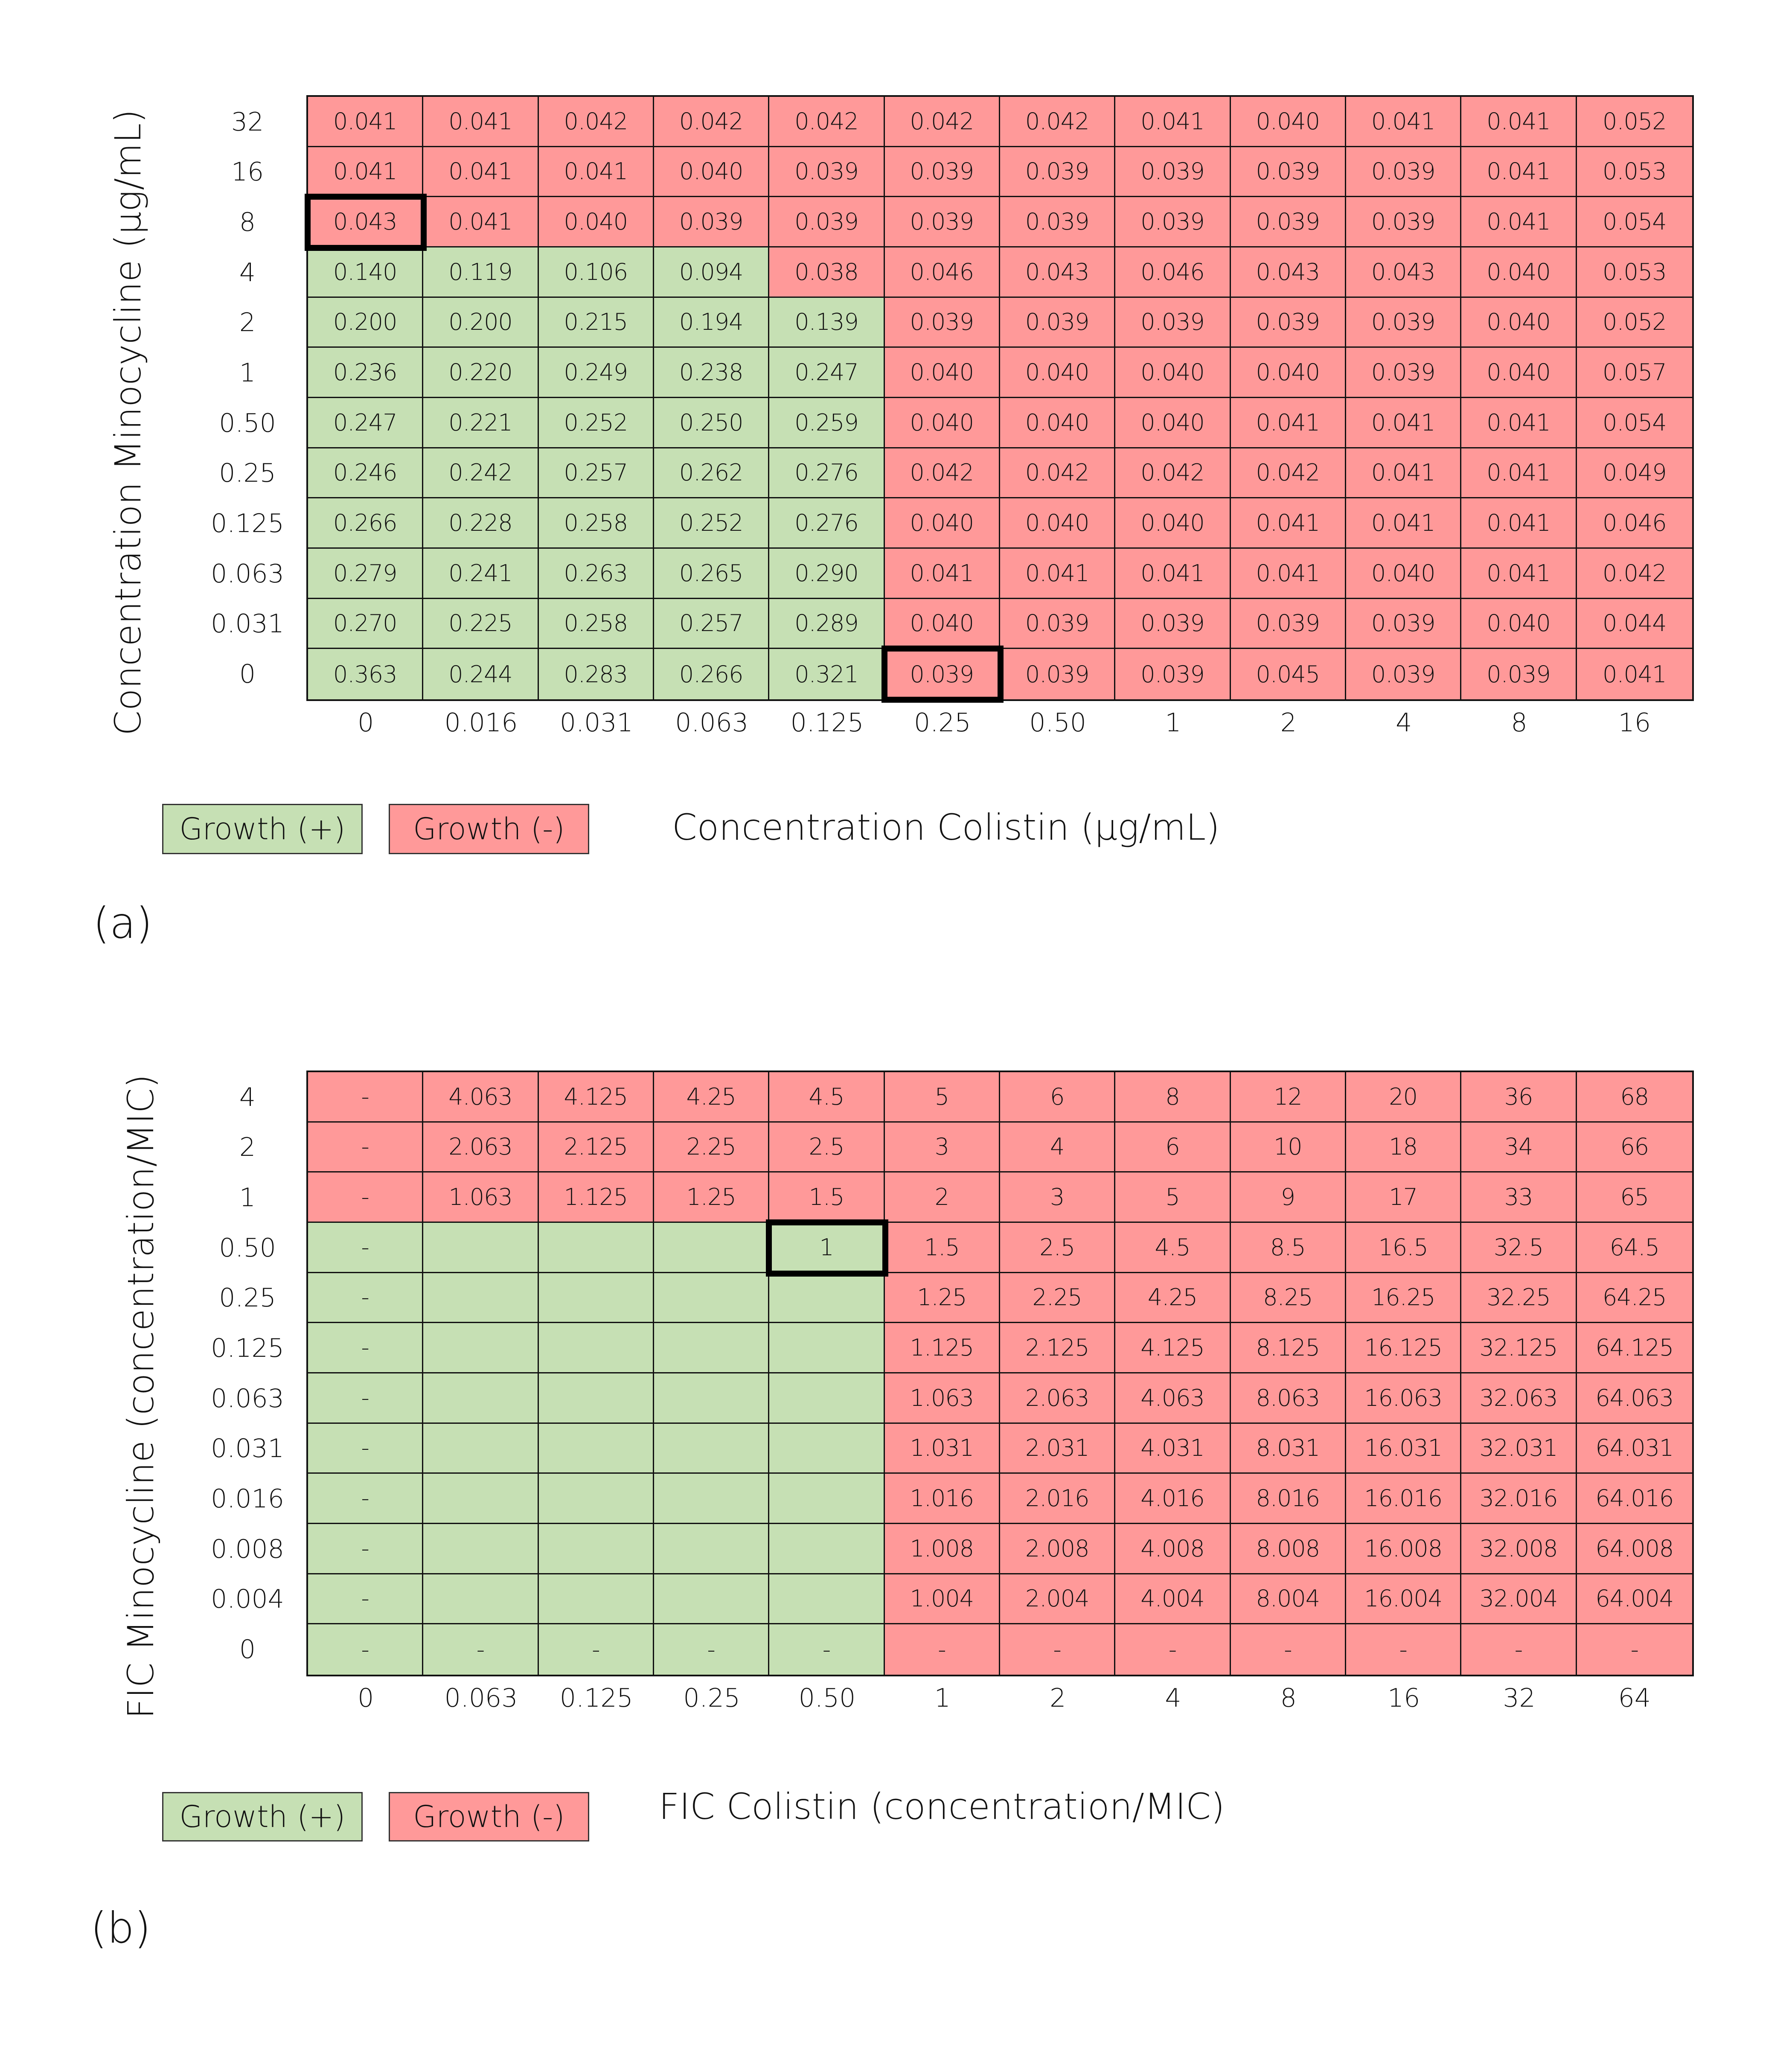  What do you see at coordinates (711, 1698) in the screenshot?
I see `x-tick-label: 0.25` at bounding box center [711, 1698].